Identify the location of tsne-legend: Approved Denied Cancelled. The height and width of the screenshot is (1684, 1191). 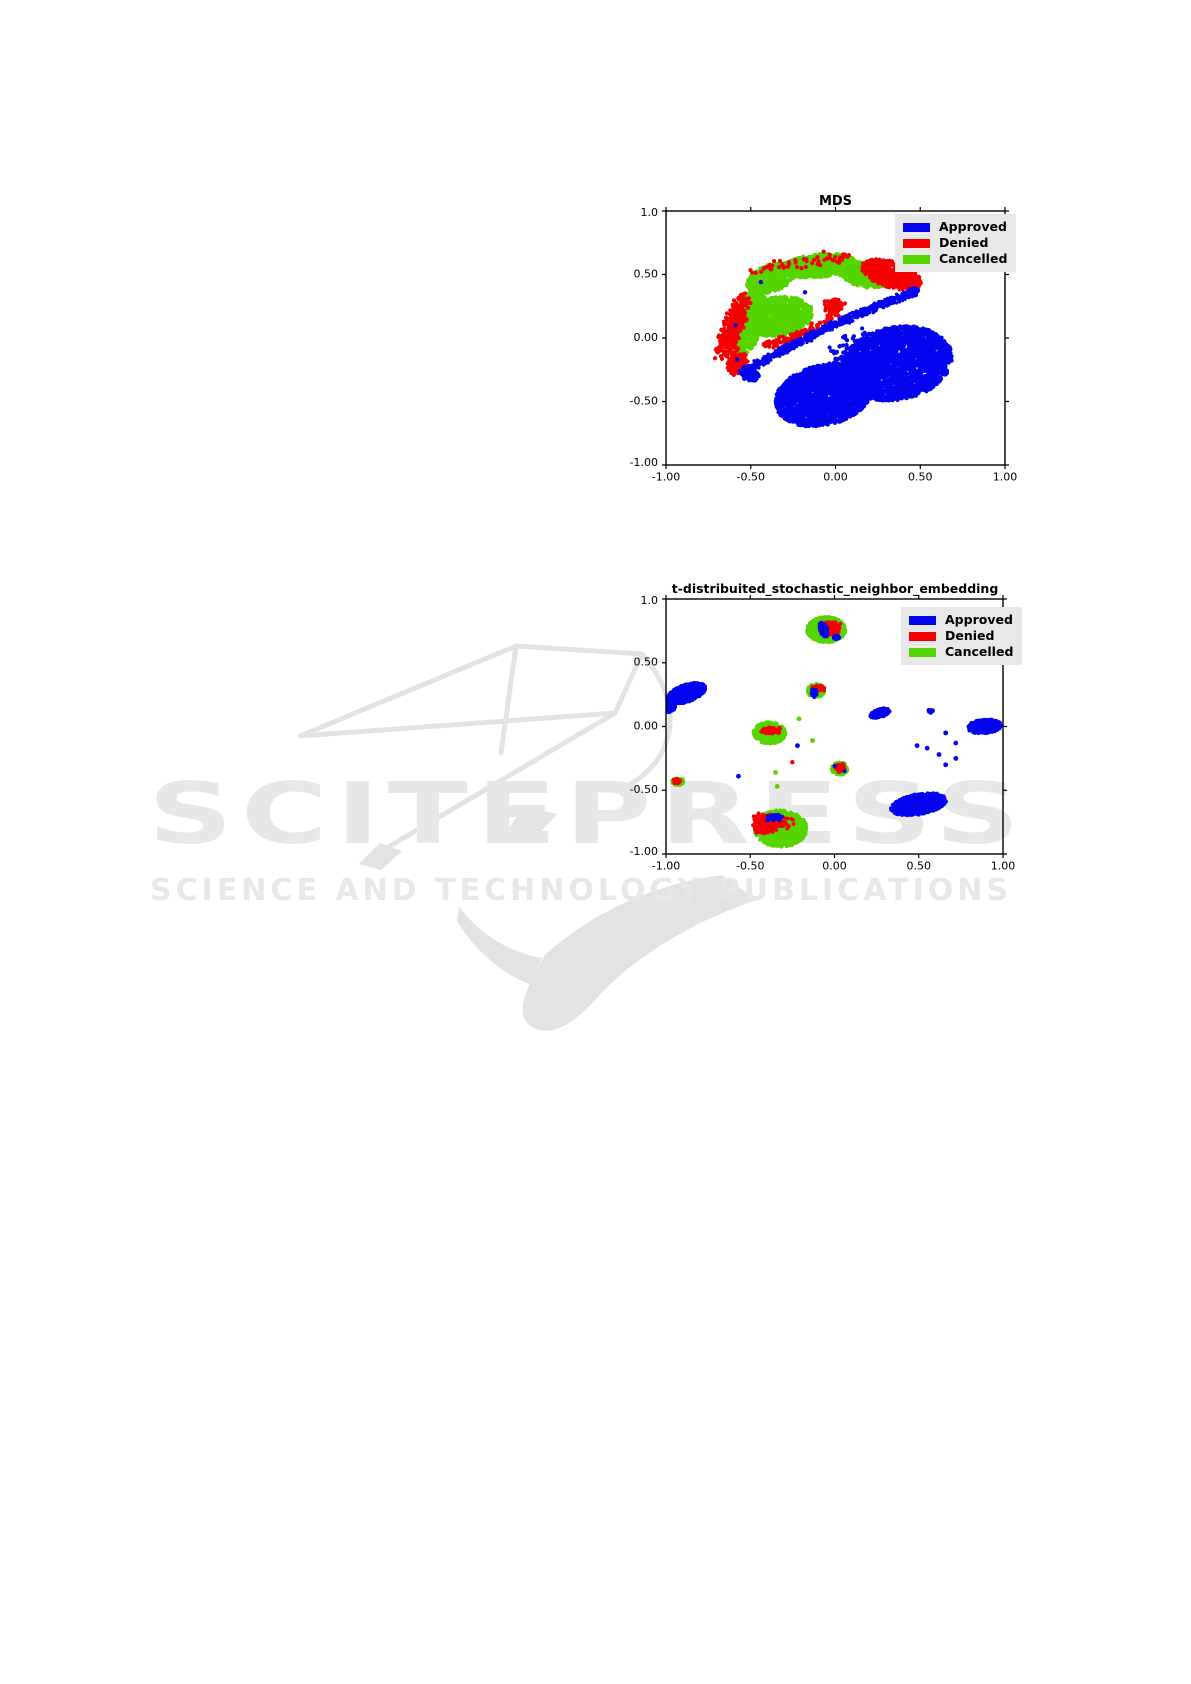
(962, 636).